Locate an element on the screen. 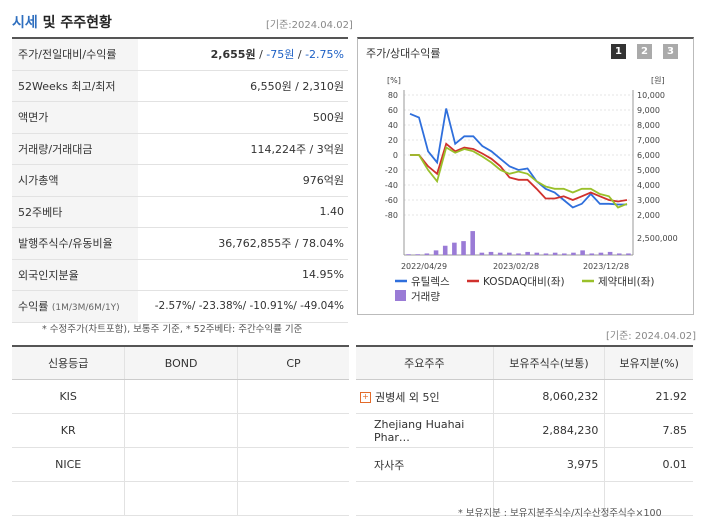 The height and width of the screenshot is (525, 702). table-row: 발행주식수/유동비율 36,762,855주 / 78.04% is located at coordinates (180, 243).